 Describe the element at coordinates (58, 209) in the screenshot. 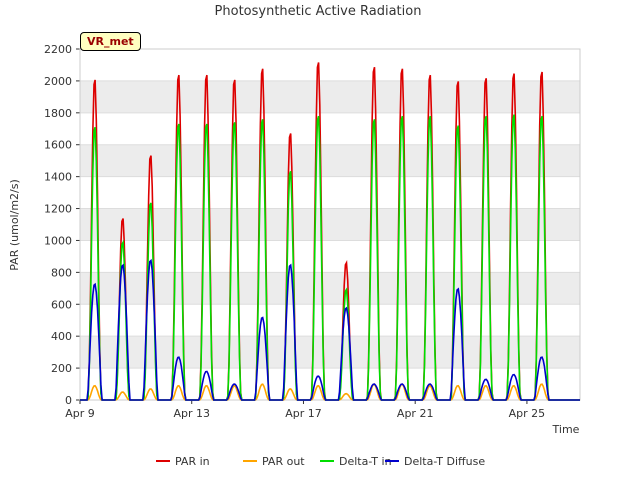

I see `y-tick-label: 1200` at that location.